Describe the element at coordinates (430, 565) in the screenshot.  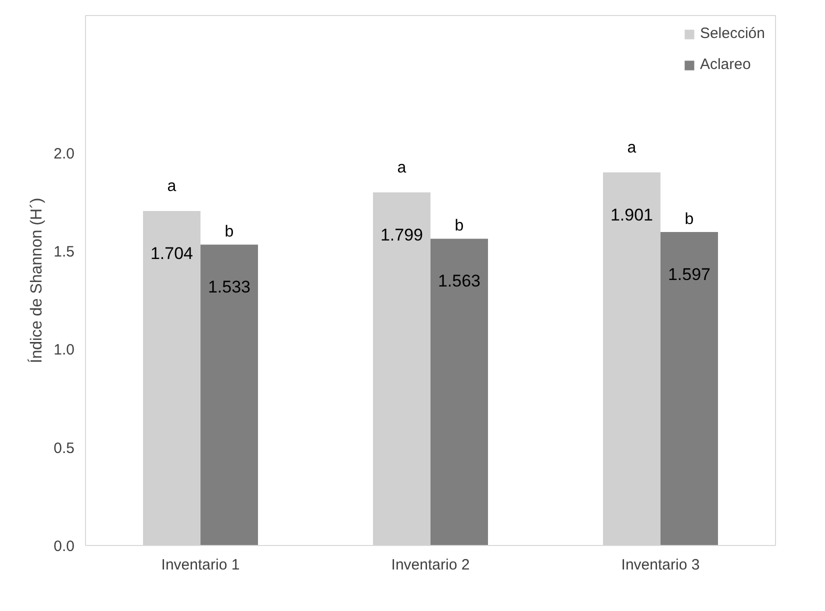
I see `x-tick-label: Inventario 2` at that location.